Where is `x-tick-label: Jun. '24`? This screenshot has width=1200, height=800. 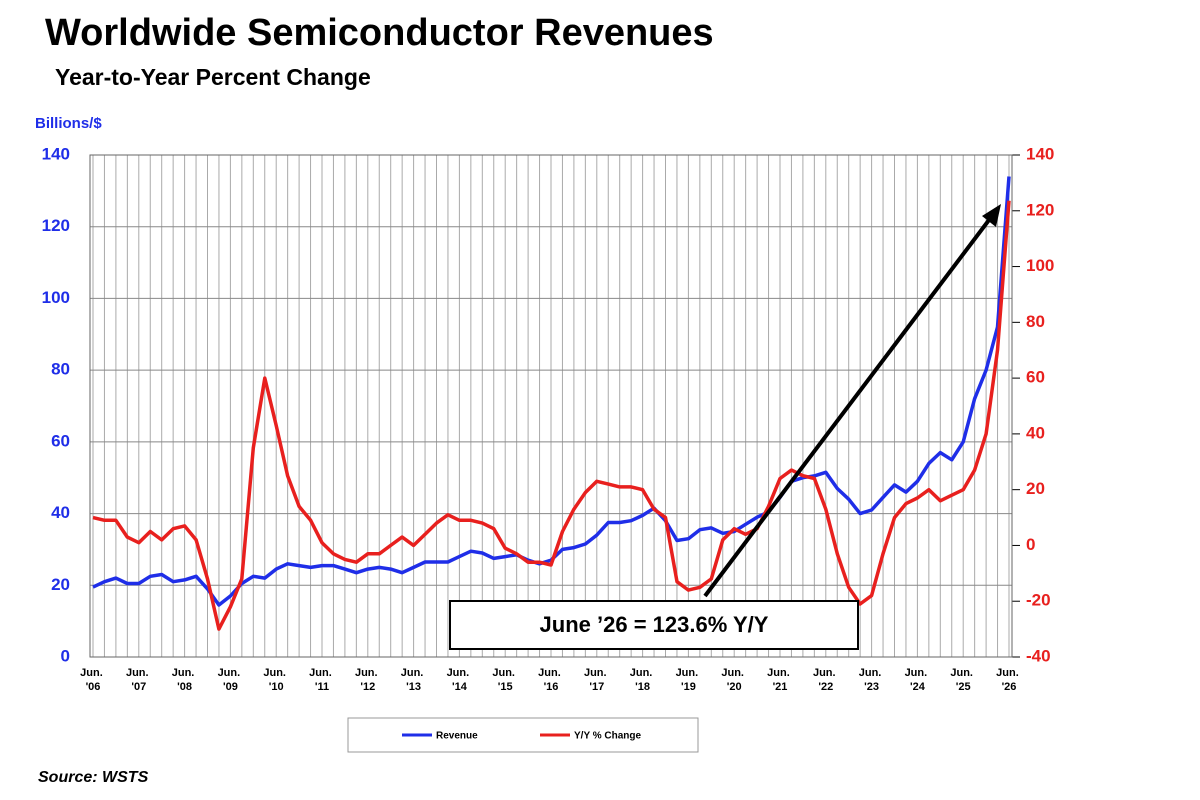
x-tick-label: Jun. '24 is located at coordinates (918, 680).